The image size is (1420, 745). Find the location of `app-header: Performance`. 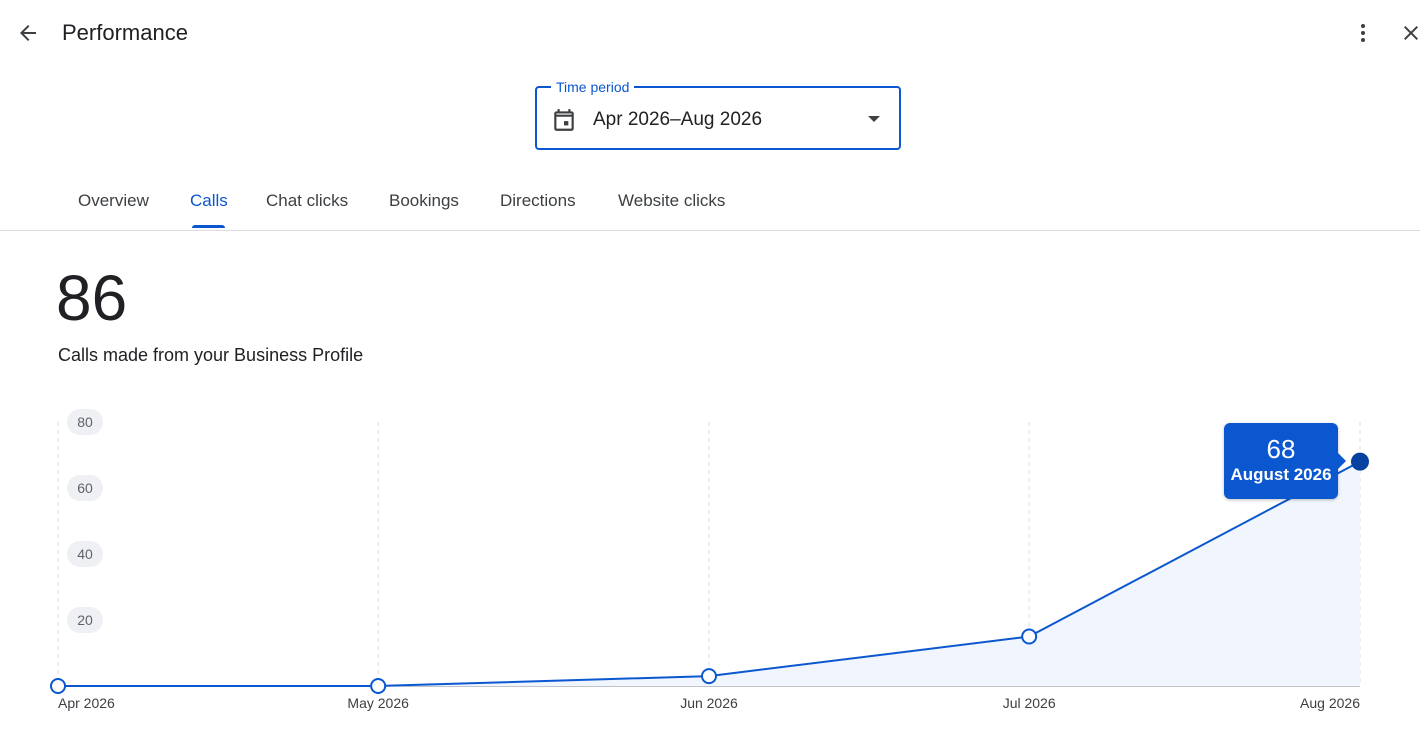

app-header: Performance is located at coordinates (710, 33).